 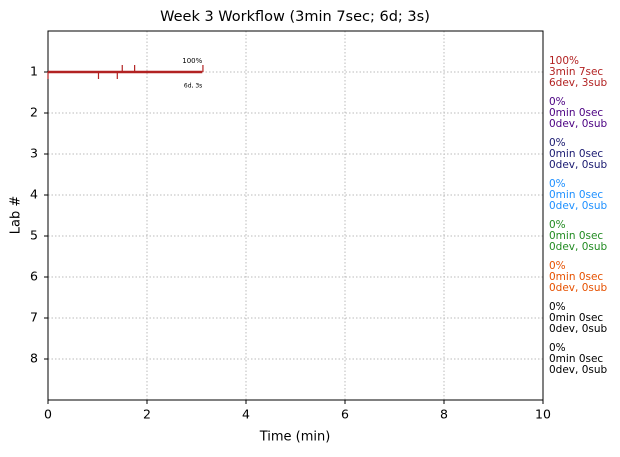 What do you see at coordinates (444, 414) in the screenshot?
I see `x-tick-label: 8` at bounding box center [444, 414].